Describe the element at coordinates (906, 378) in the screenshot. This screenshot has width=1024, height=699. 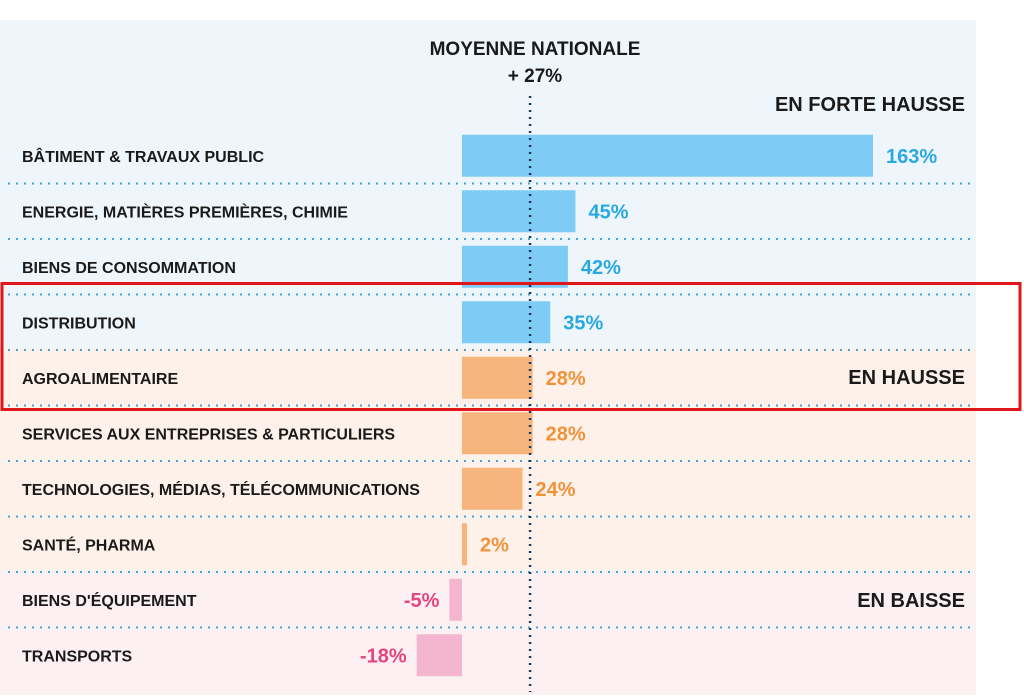
I see `group-label-en-hausse: EN HAUSSE` at that location.